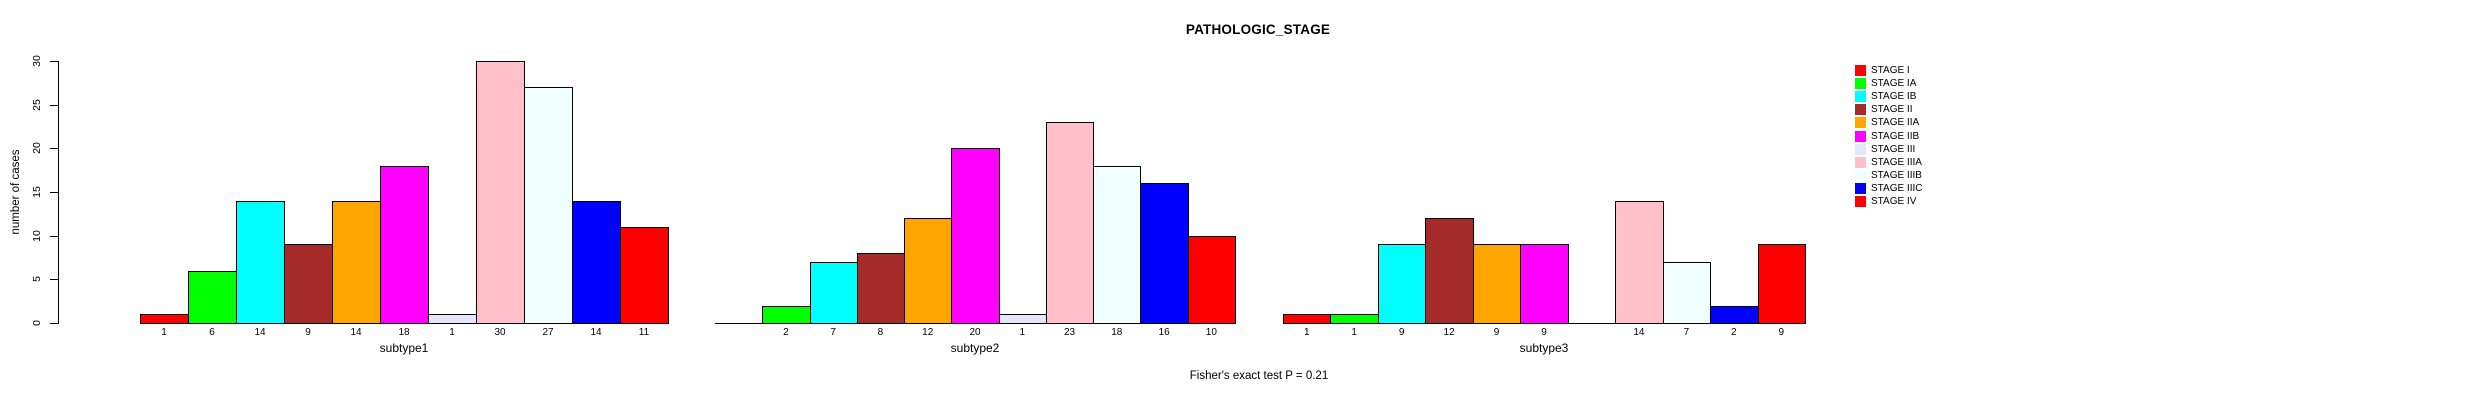  What do you see at coordinates (16, 192) in the screenshot?
I see `y-axis-label: number of cases` at bounding box center [16, 192].